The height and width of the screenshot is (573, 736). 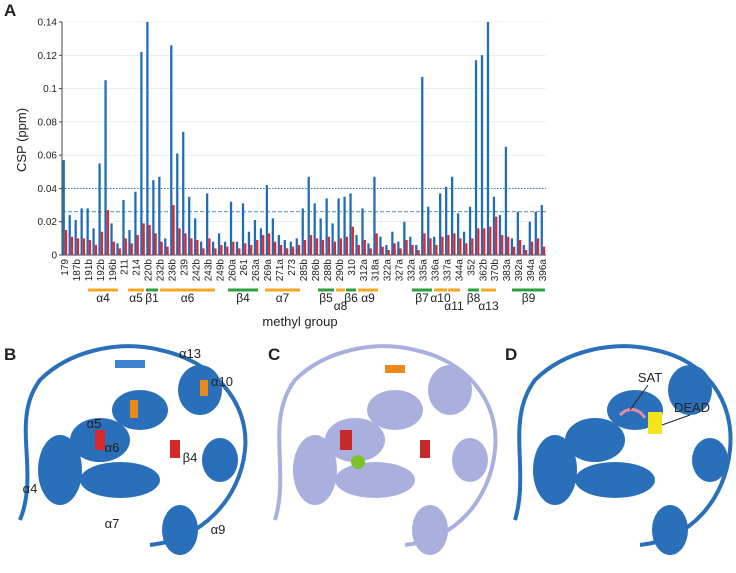 I want to click on structure-label: α13, so click(x=190, y=353).